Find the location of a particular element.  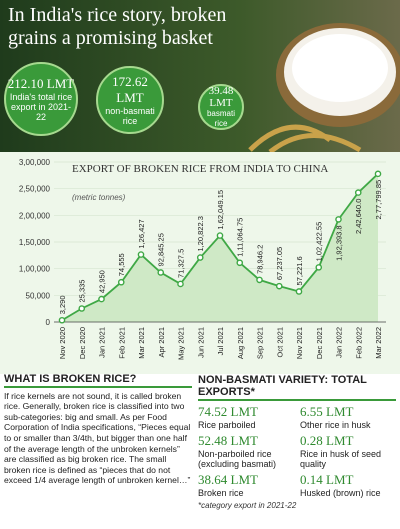

value-label: 74,555 is located at coordinates (121, 264).